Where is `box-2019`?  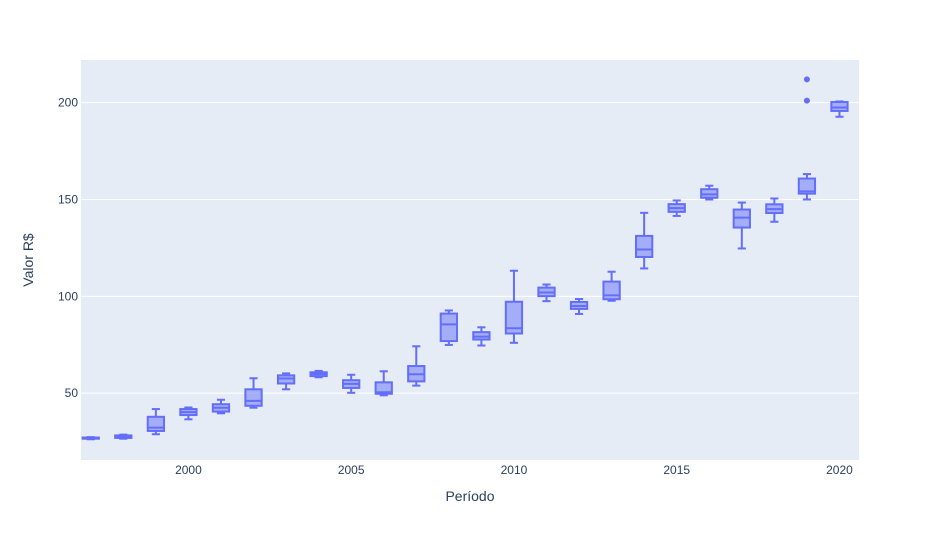 box-2019 is located at coordinates (807, 138).